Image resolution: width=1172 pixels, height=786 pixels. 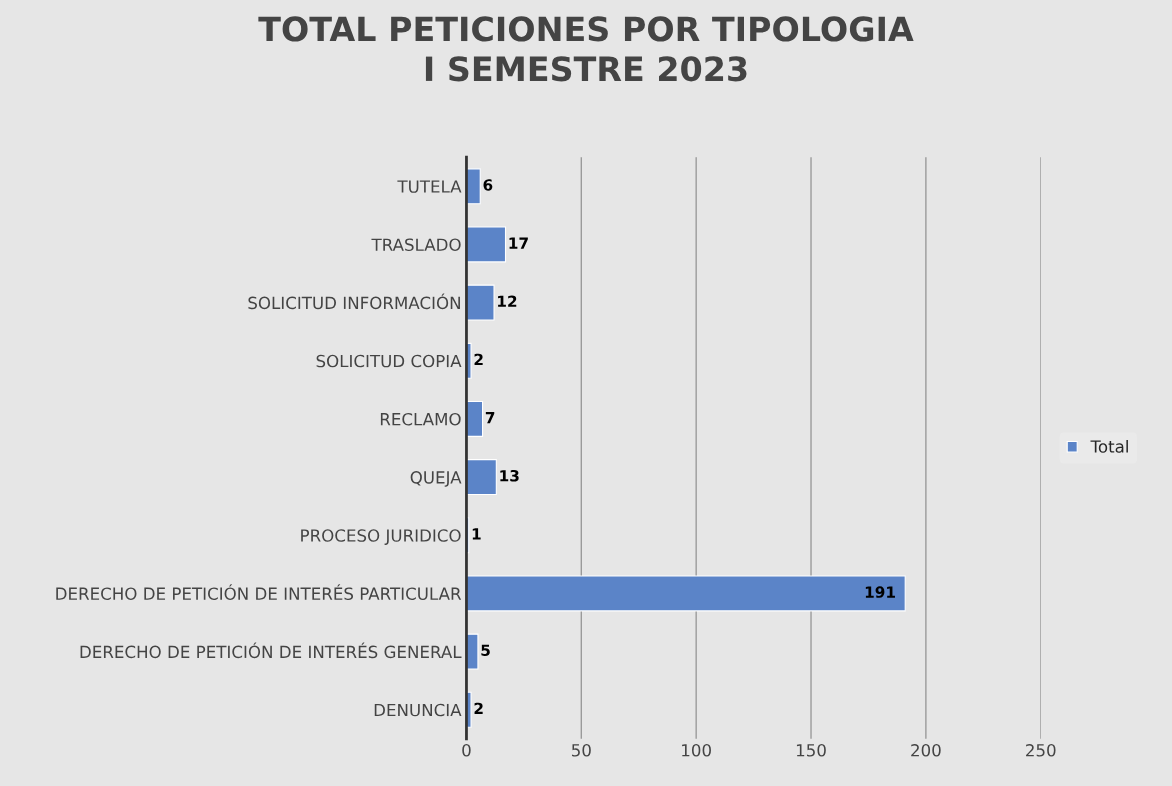 I want to click on x-tick-label: 100, so click(x=696, y=750).